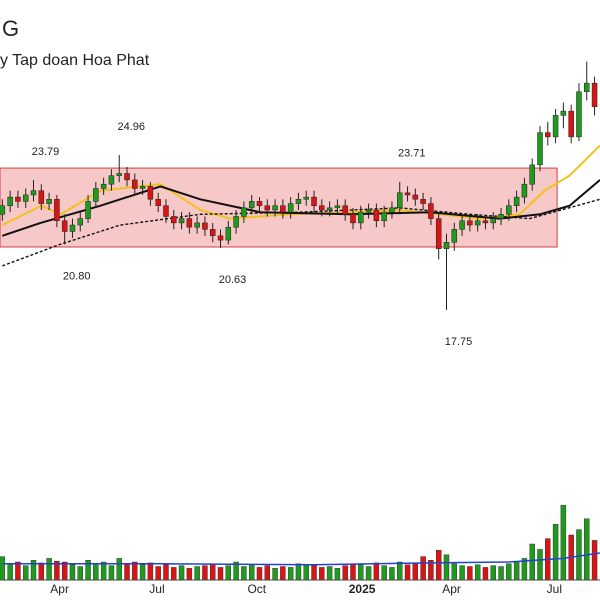 The width and height of the screenshot is (600, 600). What do you see at coordinates (256, 589) in the screenshot?
I see `x-tick-label: Oct` at bounding box center [256, 589].